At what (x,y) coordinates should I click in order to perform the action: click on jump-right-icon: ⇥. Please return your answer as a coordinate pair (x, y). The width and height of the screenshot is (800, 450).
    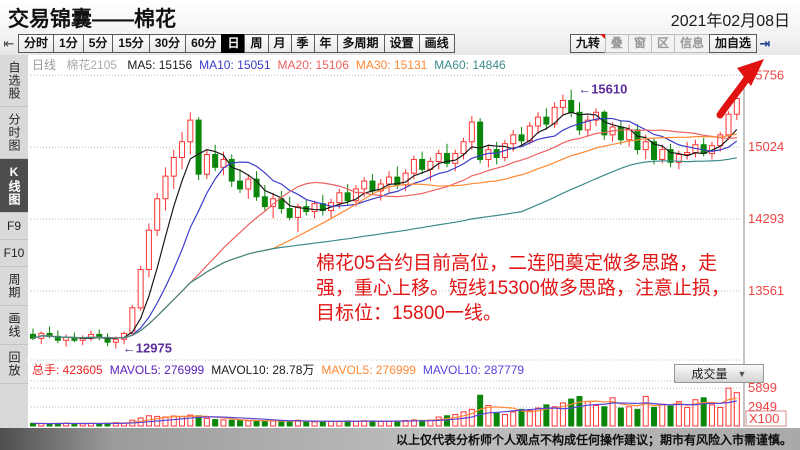
    Looking at the image, I should click on (765, 43).